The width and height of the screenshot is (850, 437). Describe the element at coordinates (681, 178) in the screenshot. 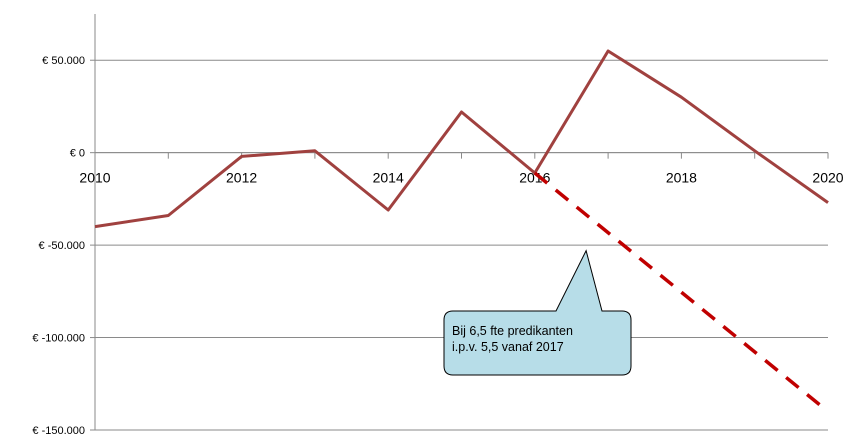

I see `x-tick-label: 2018` at that location.